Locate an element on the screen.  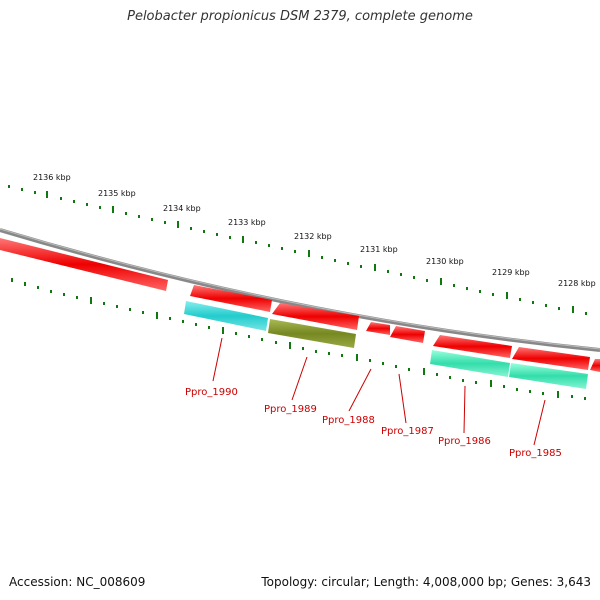
gene-label-ppro-1990: Ppro_1990 is located at coordinates (211, 392).